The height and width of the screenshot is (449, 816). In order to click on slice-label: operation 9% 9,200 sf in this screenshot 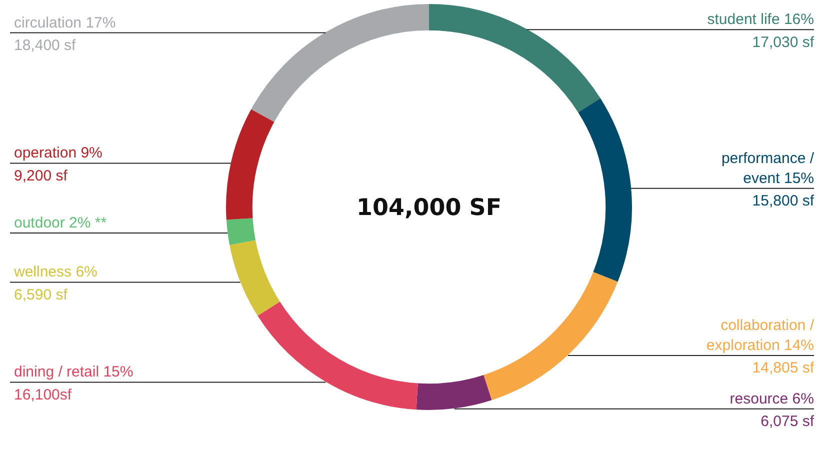, I will do `click(58, 164)`.